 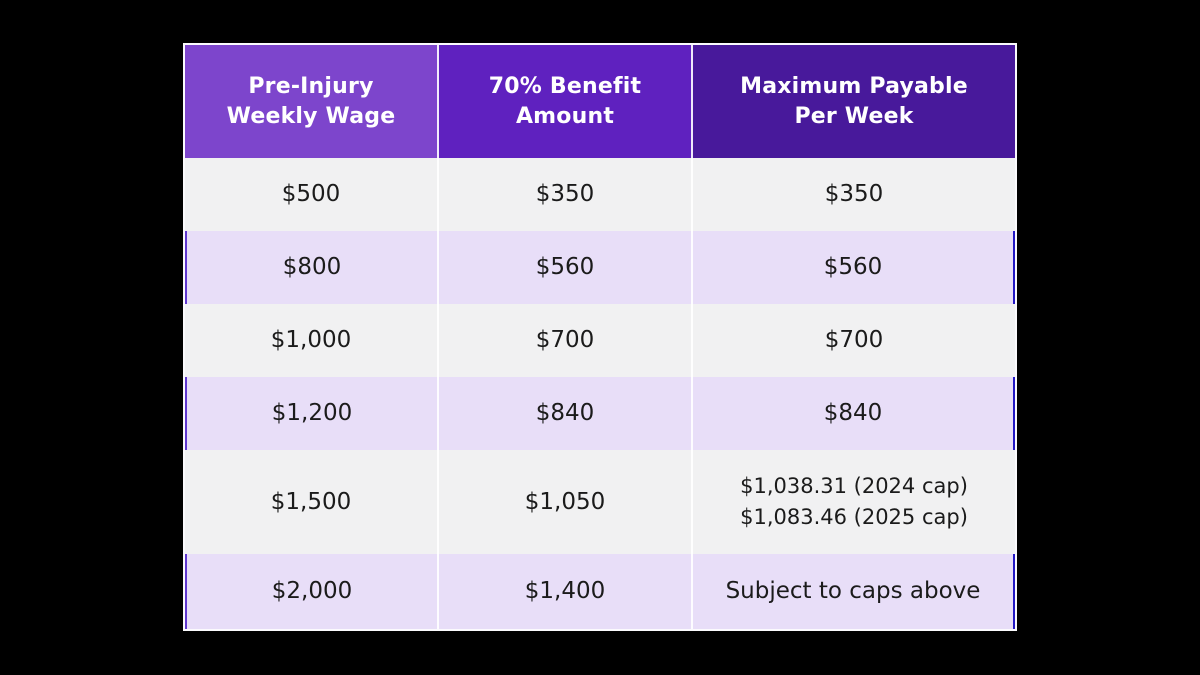 I want to click on table-cell: $1,000, so click(x=312, y=340).